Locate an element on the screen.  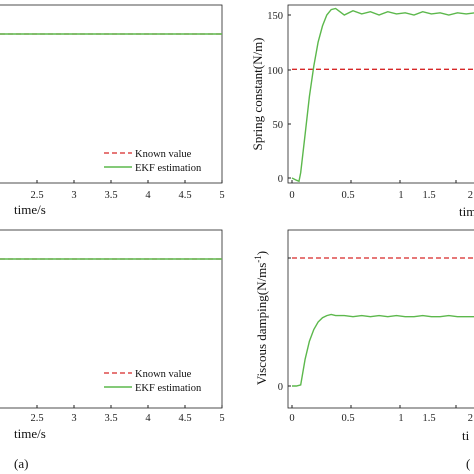
y-ticks: 0 50 100 150 is located at coordinates (279, 98).